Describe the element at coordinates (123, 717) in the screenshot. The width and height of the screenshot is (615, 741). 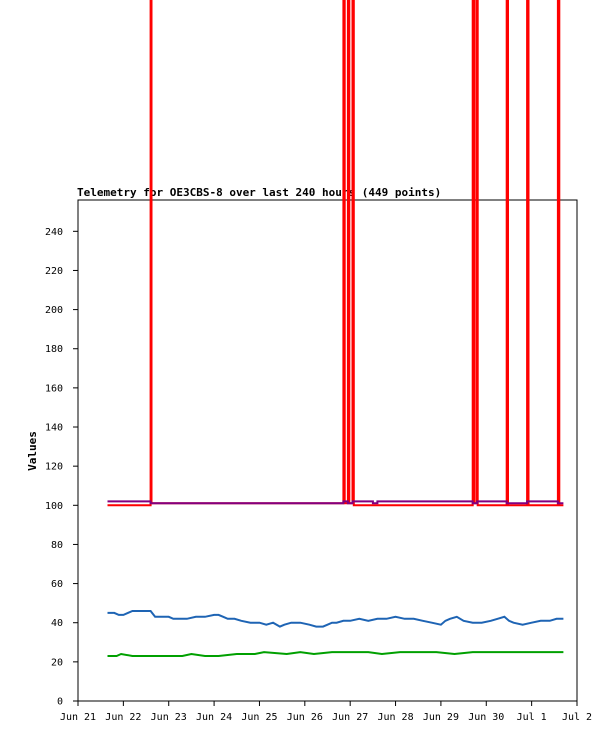
I see `x-tick-label: Jun 22` at that location.